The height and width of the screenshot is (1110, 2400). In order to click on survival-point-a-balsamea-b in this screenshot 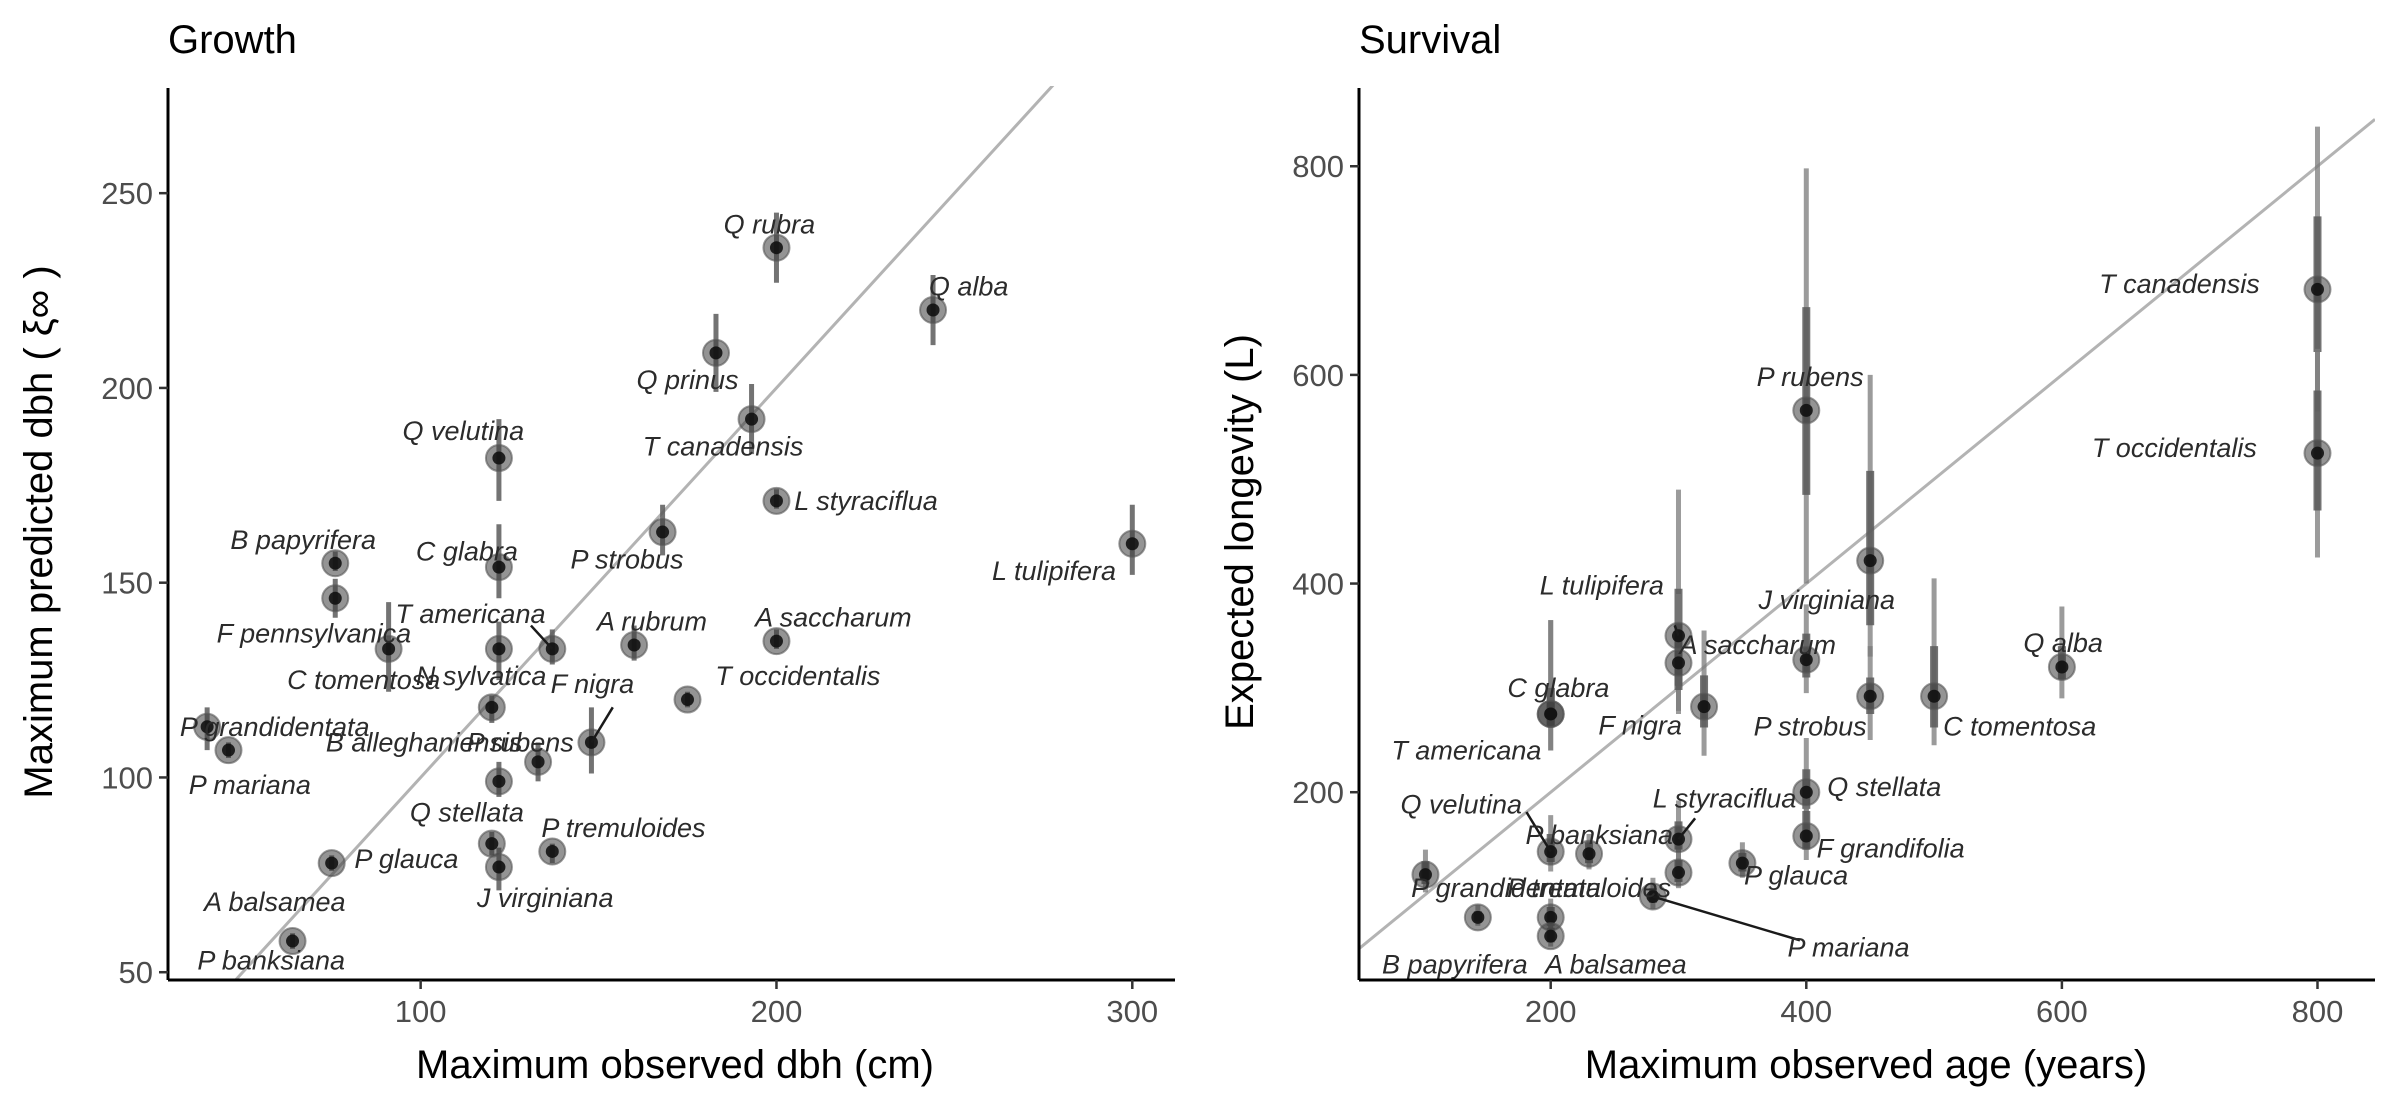, I will do `click(1551, 936)`.